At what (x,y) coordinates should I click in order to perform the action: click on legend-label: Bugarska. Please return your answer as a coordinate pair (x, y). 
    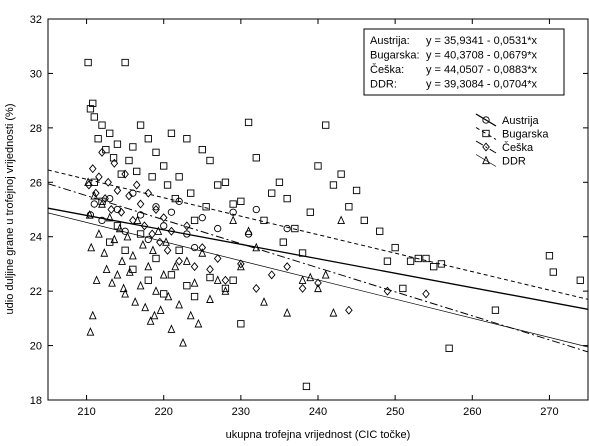
    Looking at the image, I should click on (525, 135).